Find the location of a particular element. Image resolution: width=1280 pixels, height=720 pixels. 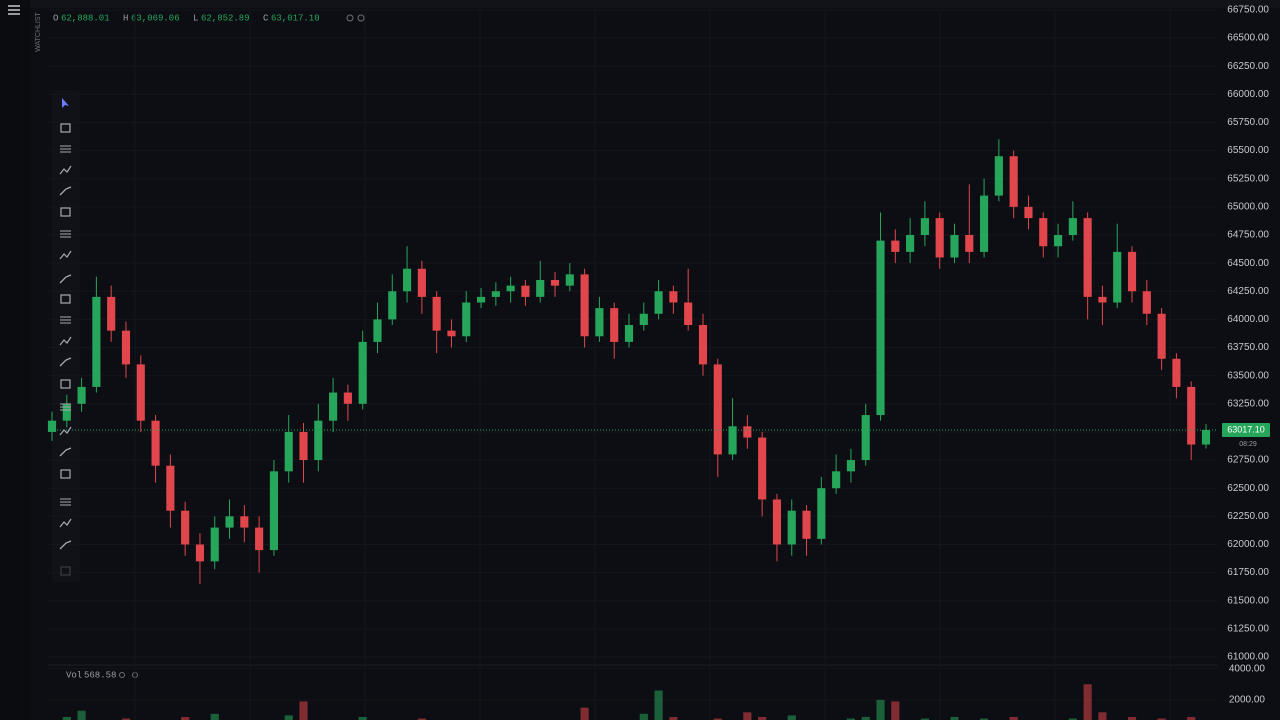

y-tick-label: 63500.00 is located at coordinates (1248, 375).